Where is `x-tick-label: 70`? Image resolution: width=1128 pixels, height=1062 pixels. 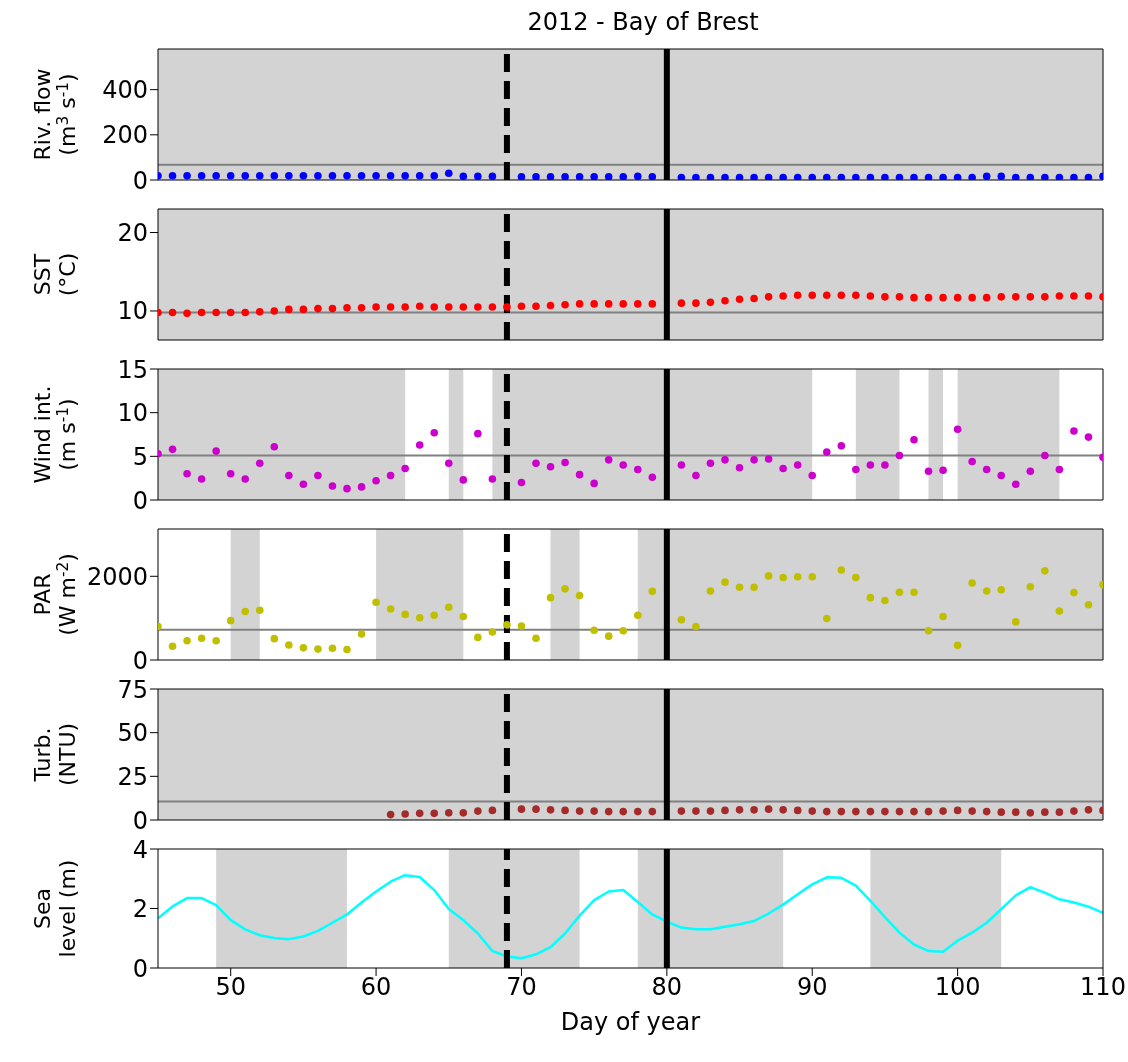
x-tick-label: 70 is located at coordinates (521, 987).